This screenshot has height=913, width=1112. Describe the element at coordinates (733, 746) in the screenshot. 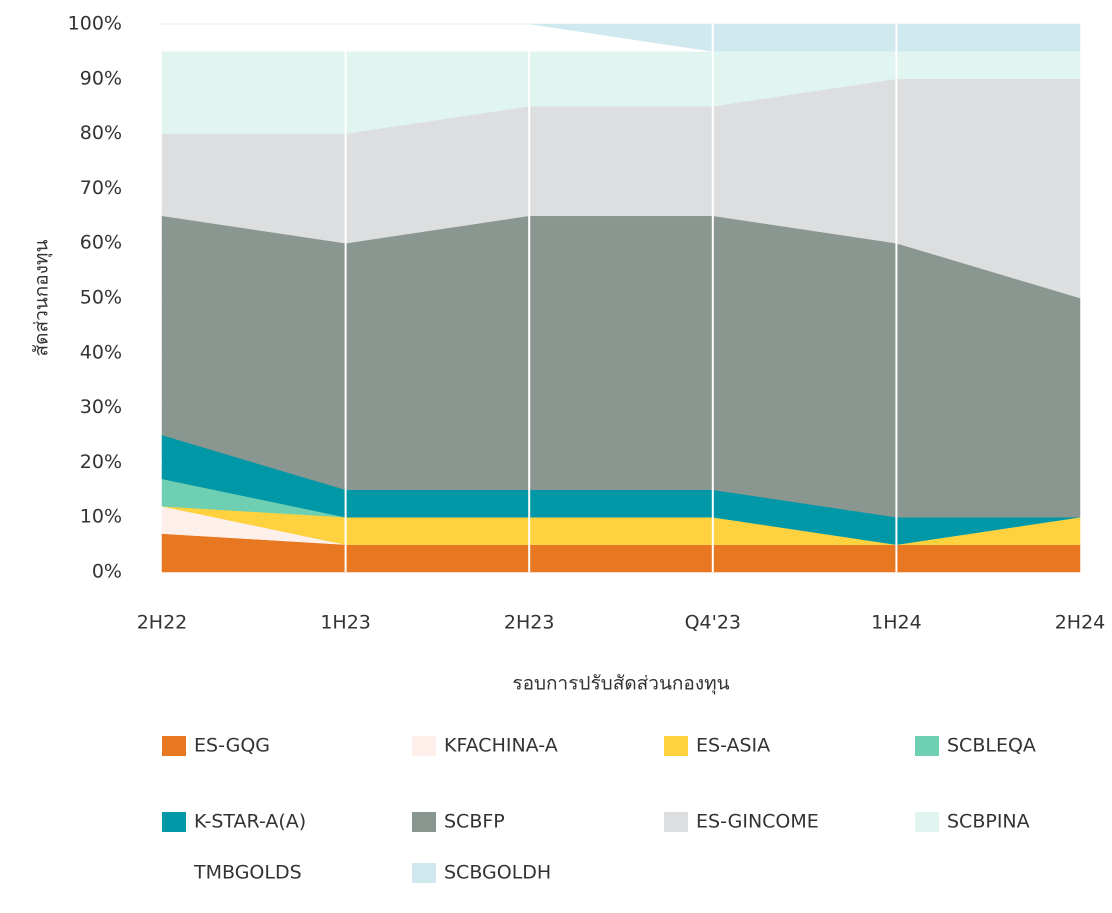

I see `legend-label: ES-ASIA` at that location.